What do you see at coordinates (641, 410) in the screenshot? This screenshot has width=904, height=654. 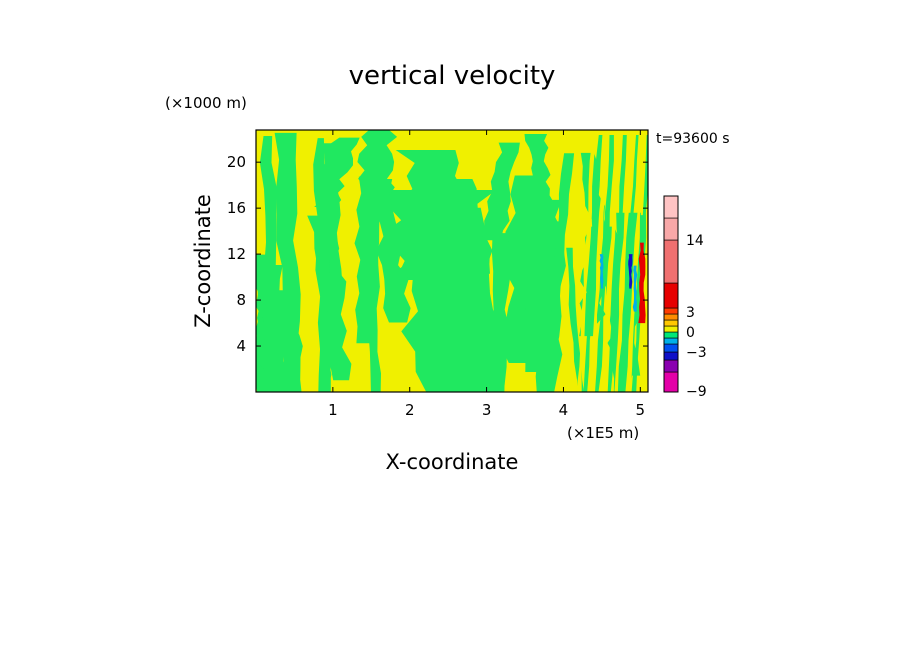 I see `x-tick-label: 5` at bounding box center [641, 410].